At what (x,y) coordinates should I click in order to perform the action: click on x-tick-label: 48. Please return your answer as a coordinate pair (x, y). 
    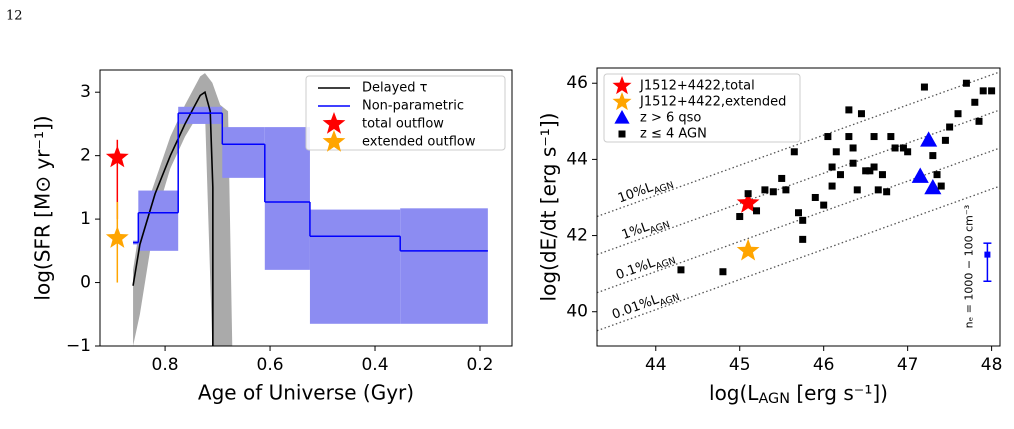
    Looking at the image, I should click on (992, 365).